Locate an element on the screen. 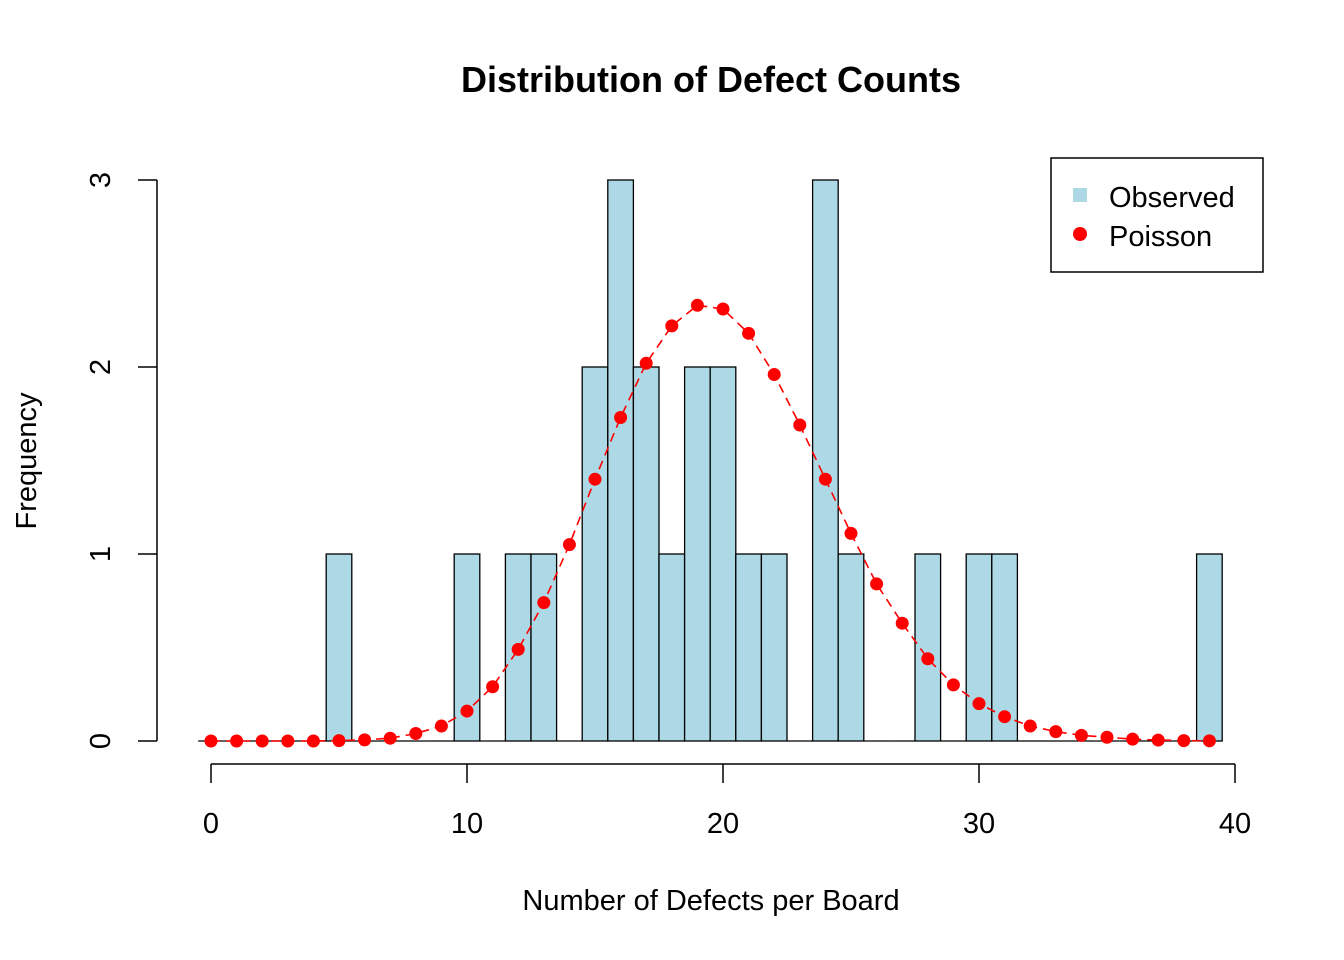 This screenshot has height=960, width=1344. x-tick-label: 10 is located at coordinates (467, 824).